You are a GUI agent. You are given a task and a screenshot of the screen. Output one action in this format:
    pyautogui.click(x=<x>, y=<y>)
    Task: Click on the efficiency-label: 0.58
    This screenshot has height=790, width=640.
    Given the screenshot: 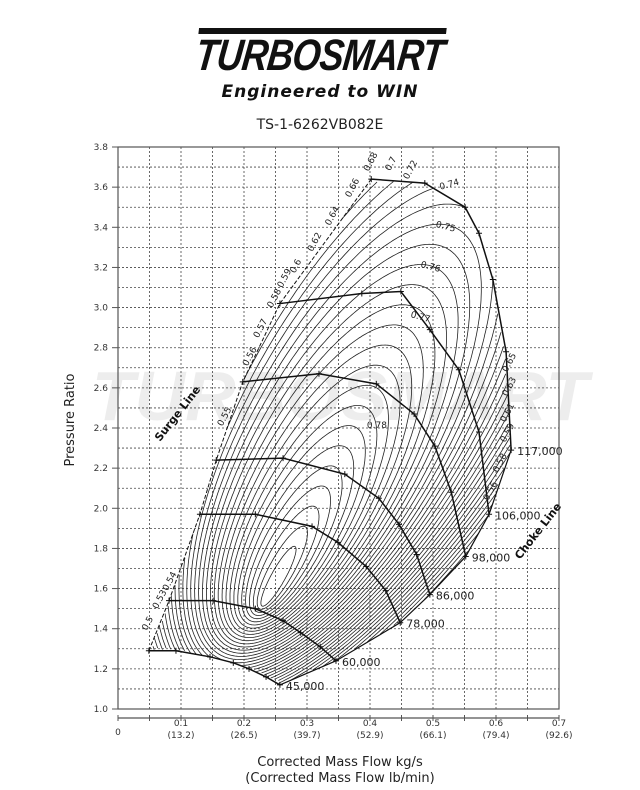 What is the action you would take?
    pyautogui.click(x=275, y=298)
    